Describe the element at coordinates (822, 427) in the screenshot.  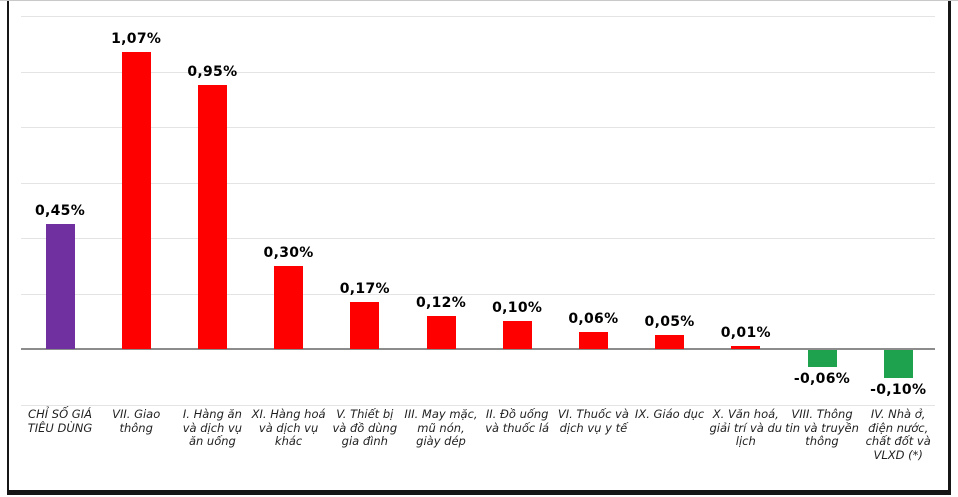
I see `category-label: VIII. Thông tin và truyền thông` at that location.